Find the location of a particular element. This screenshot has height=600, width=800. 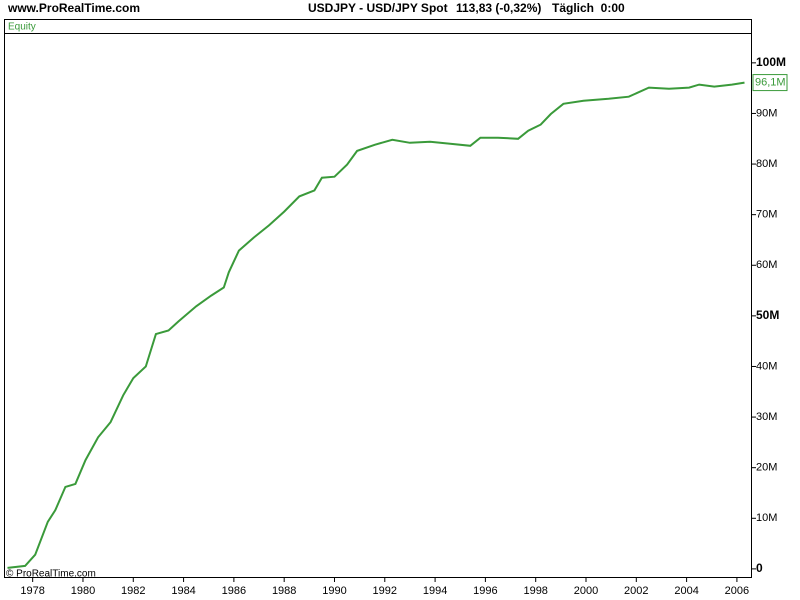

x-tick-label: 1990 is located at coordinates (334, 591).